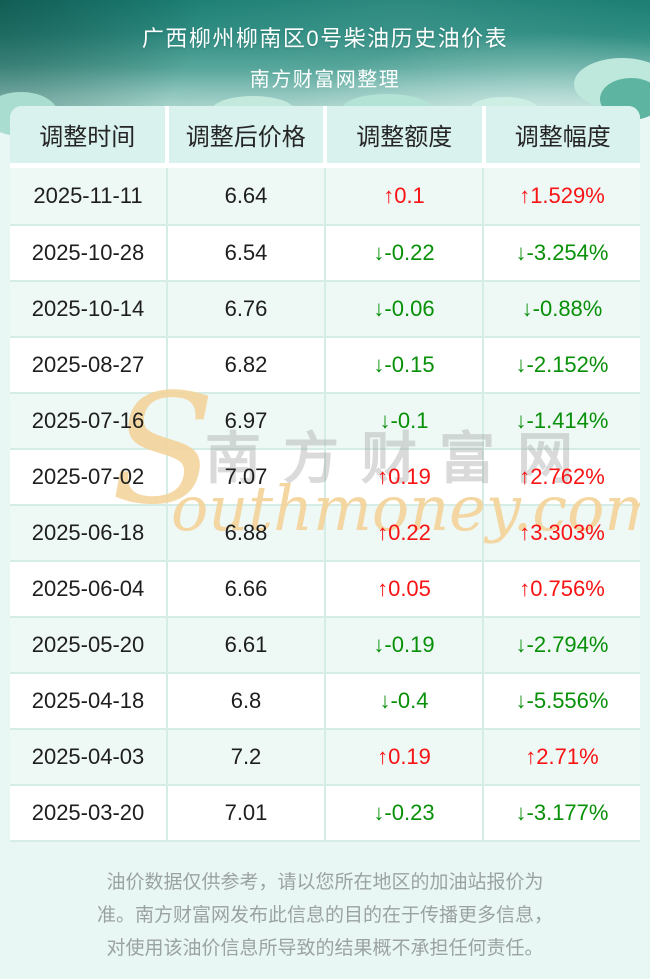  Describe the element at coordinates (562, 308) in the screenshot. I see `cell-change-percent: ↓-0.88%` at that location.